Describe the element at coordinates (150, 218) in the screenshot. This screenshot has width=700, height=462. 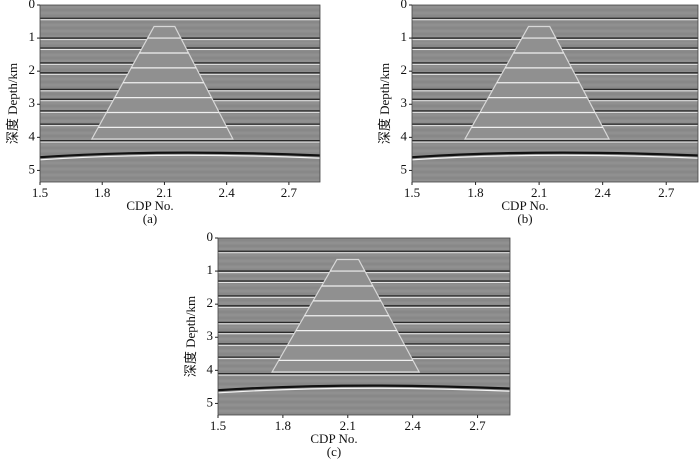
I see `caption: (a)` at that location.